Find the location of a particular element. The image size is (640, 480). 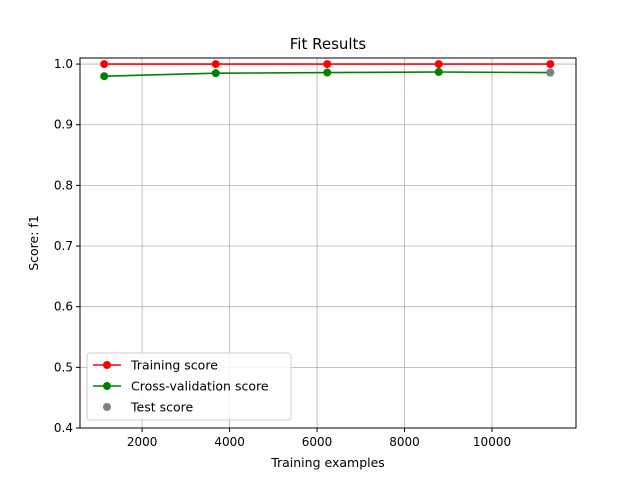

x-axis-label: Training examples is located at coordinates (327, 462).